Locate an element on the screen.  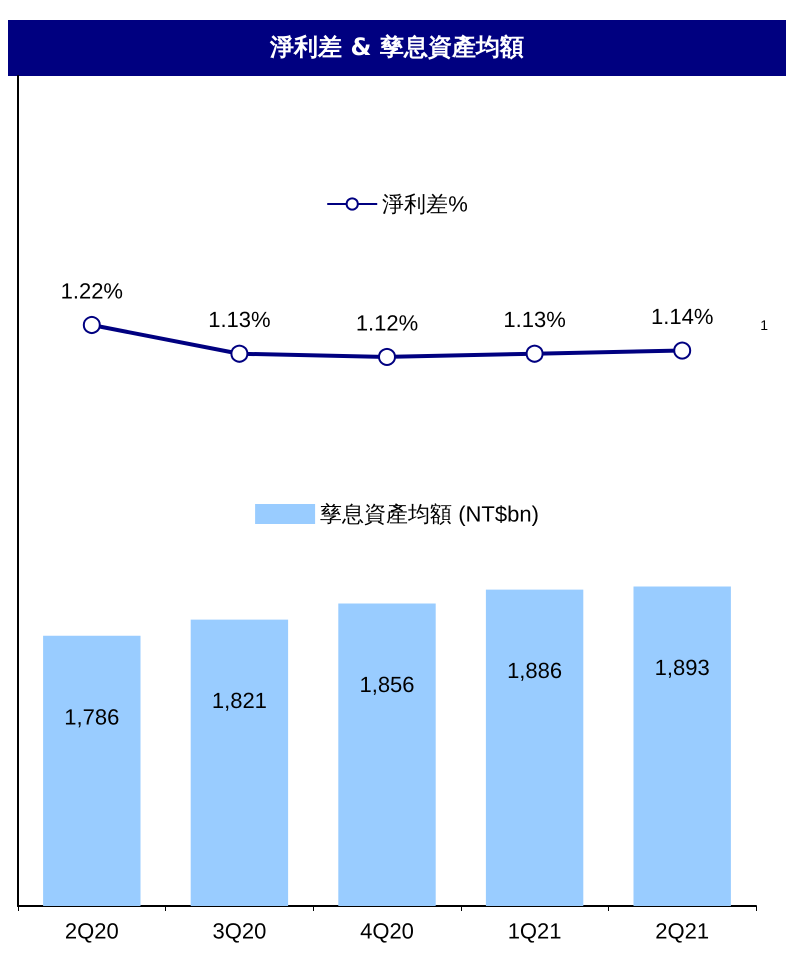
x-tick-label: 2Q21 is located at coordinates (682, 931).